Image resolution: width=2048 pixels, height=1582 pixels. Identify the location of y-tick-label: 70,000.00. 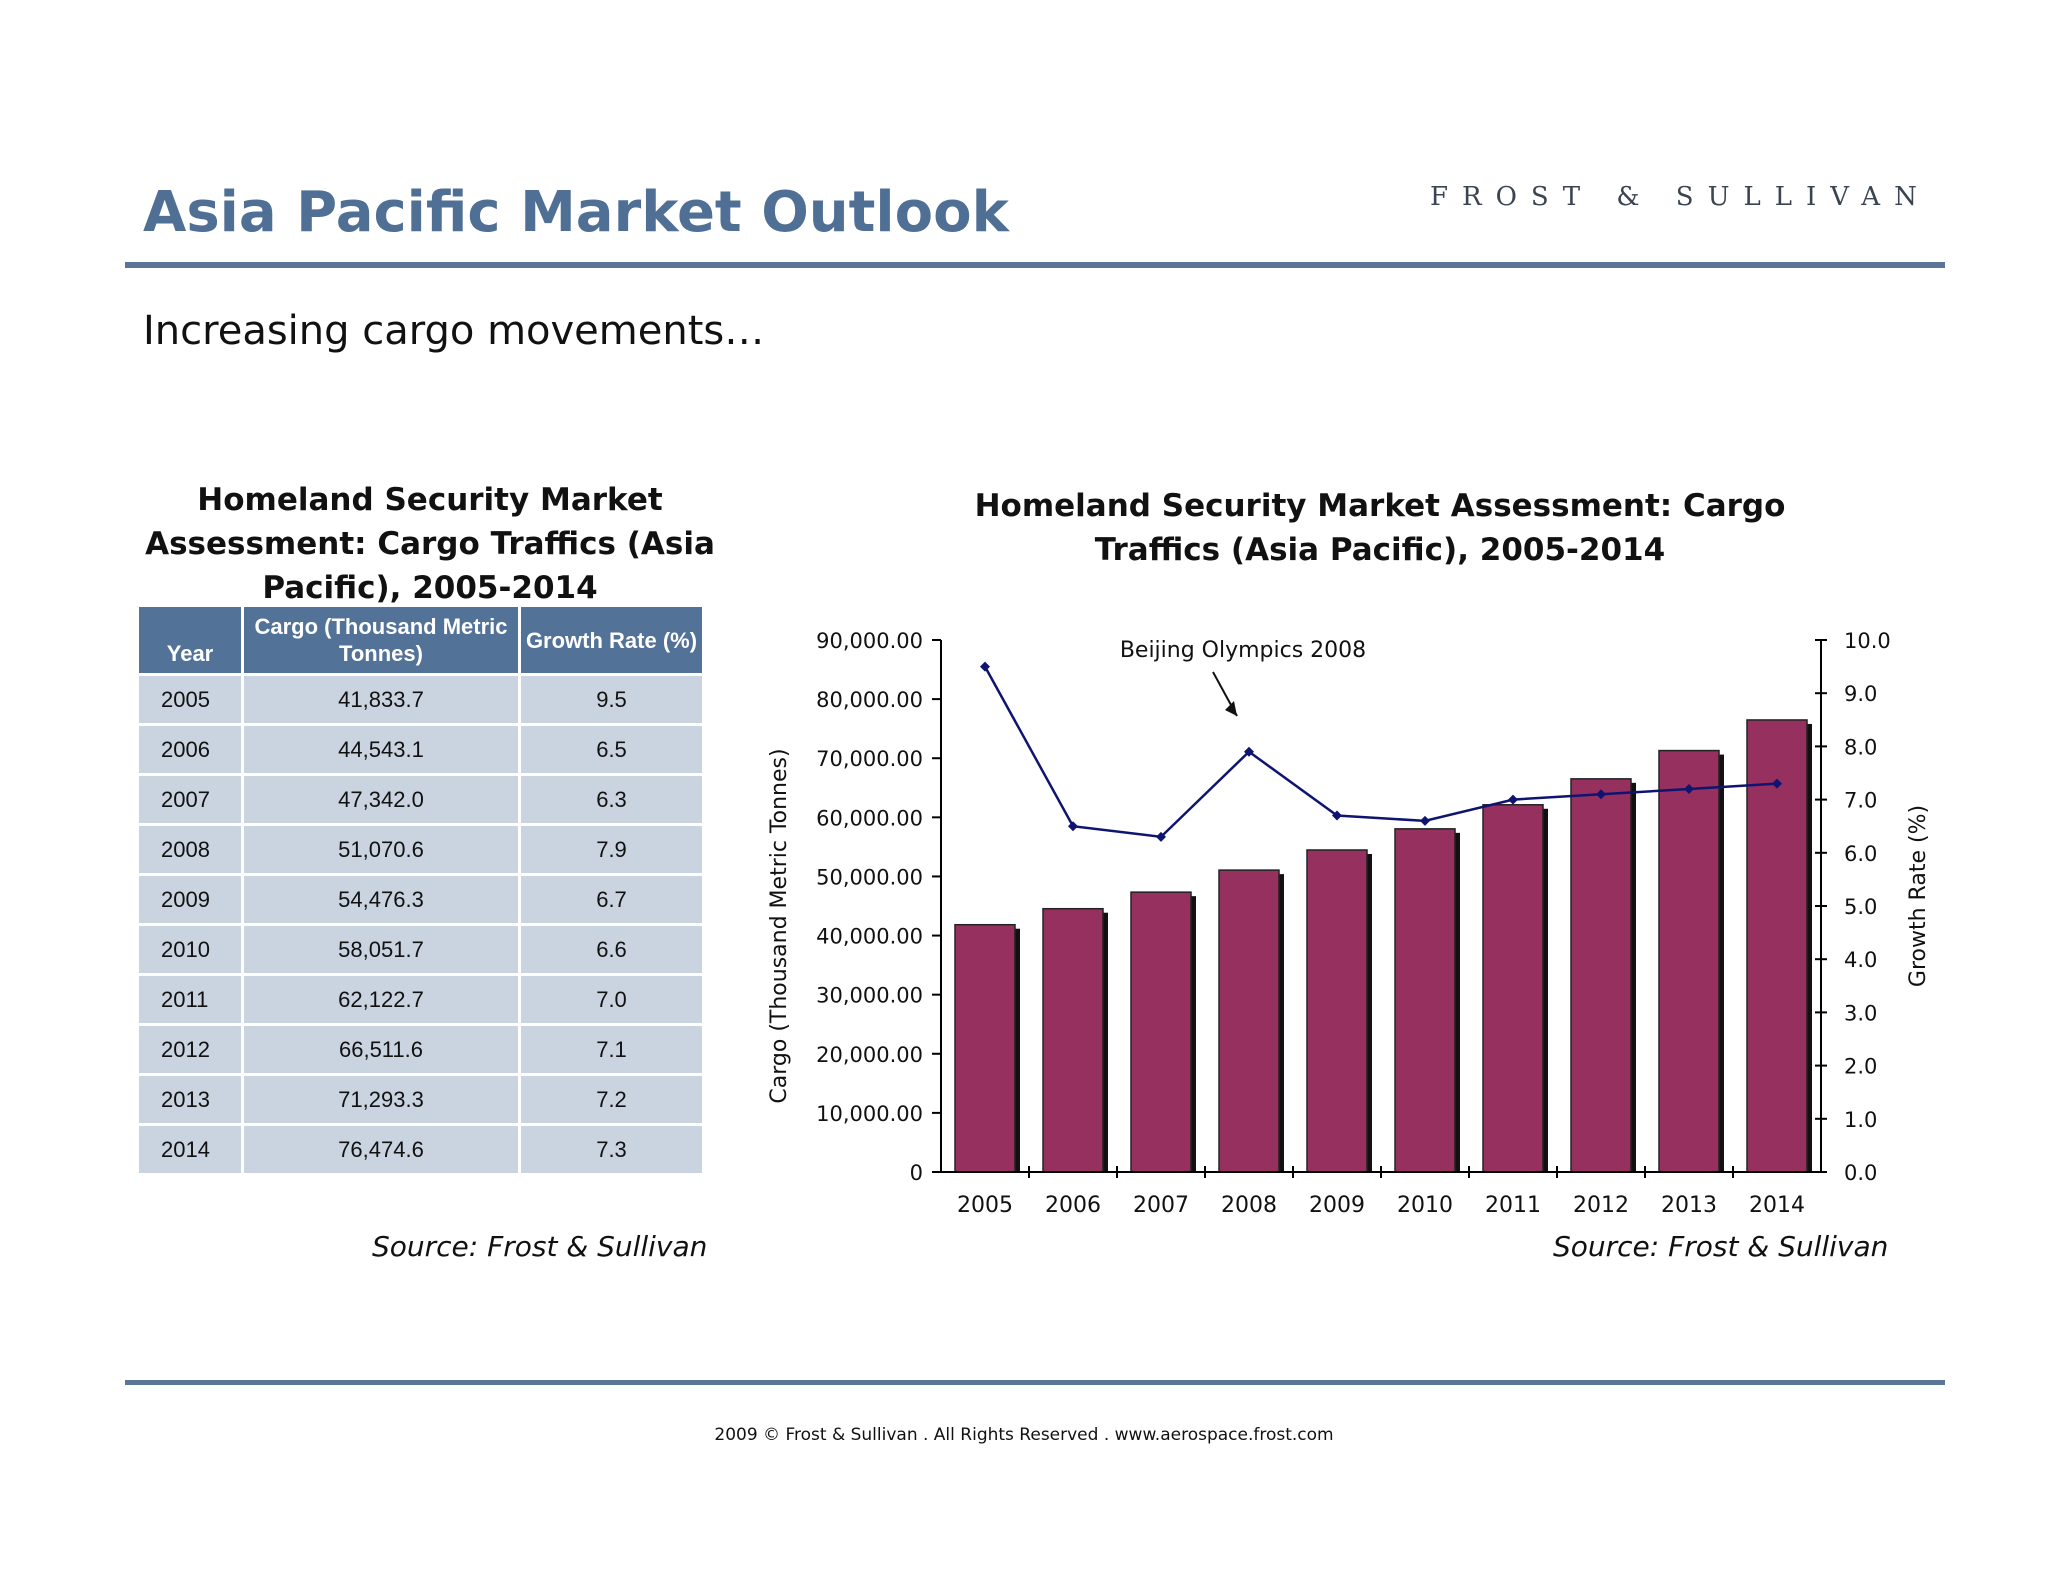
(869, 759).